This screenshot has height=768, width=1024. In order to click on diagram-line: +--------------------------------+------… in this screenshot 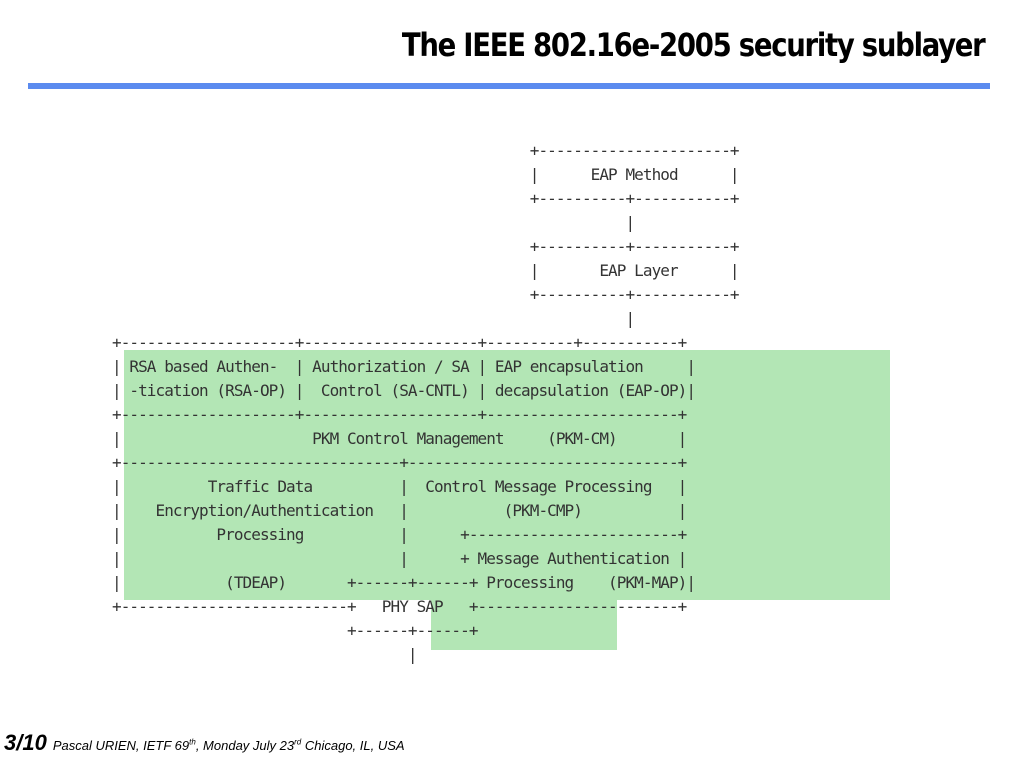, I will do `click(399, 462)`.